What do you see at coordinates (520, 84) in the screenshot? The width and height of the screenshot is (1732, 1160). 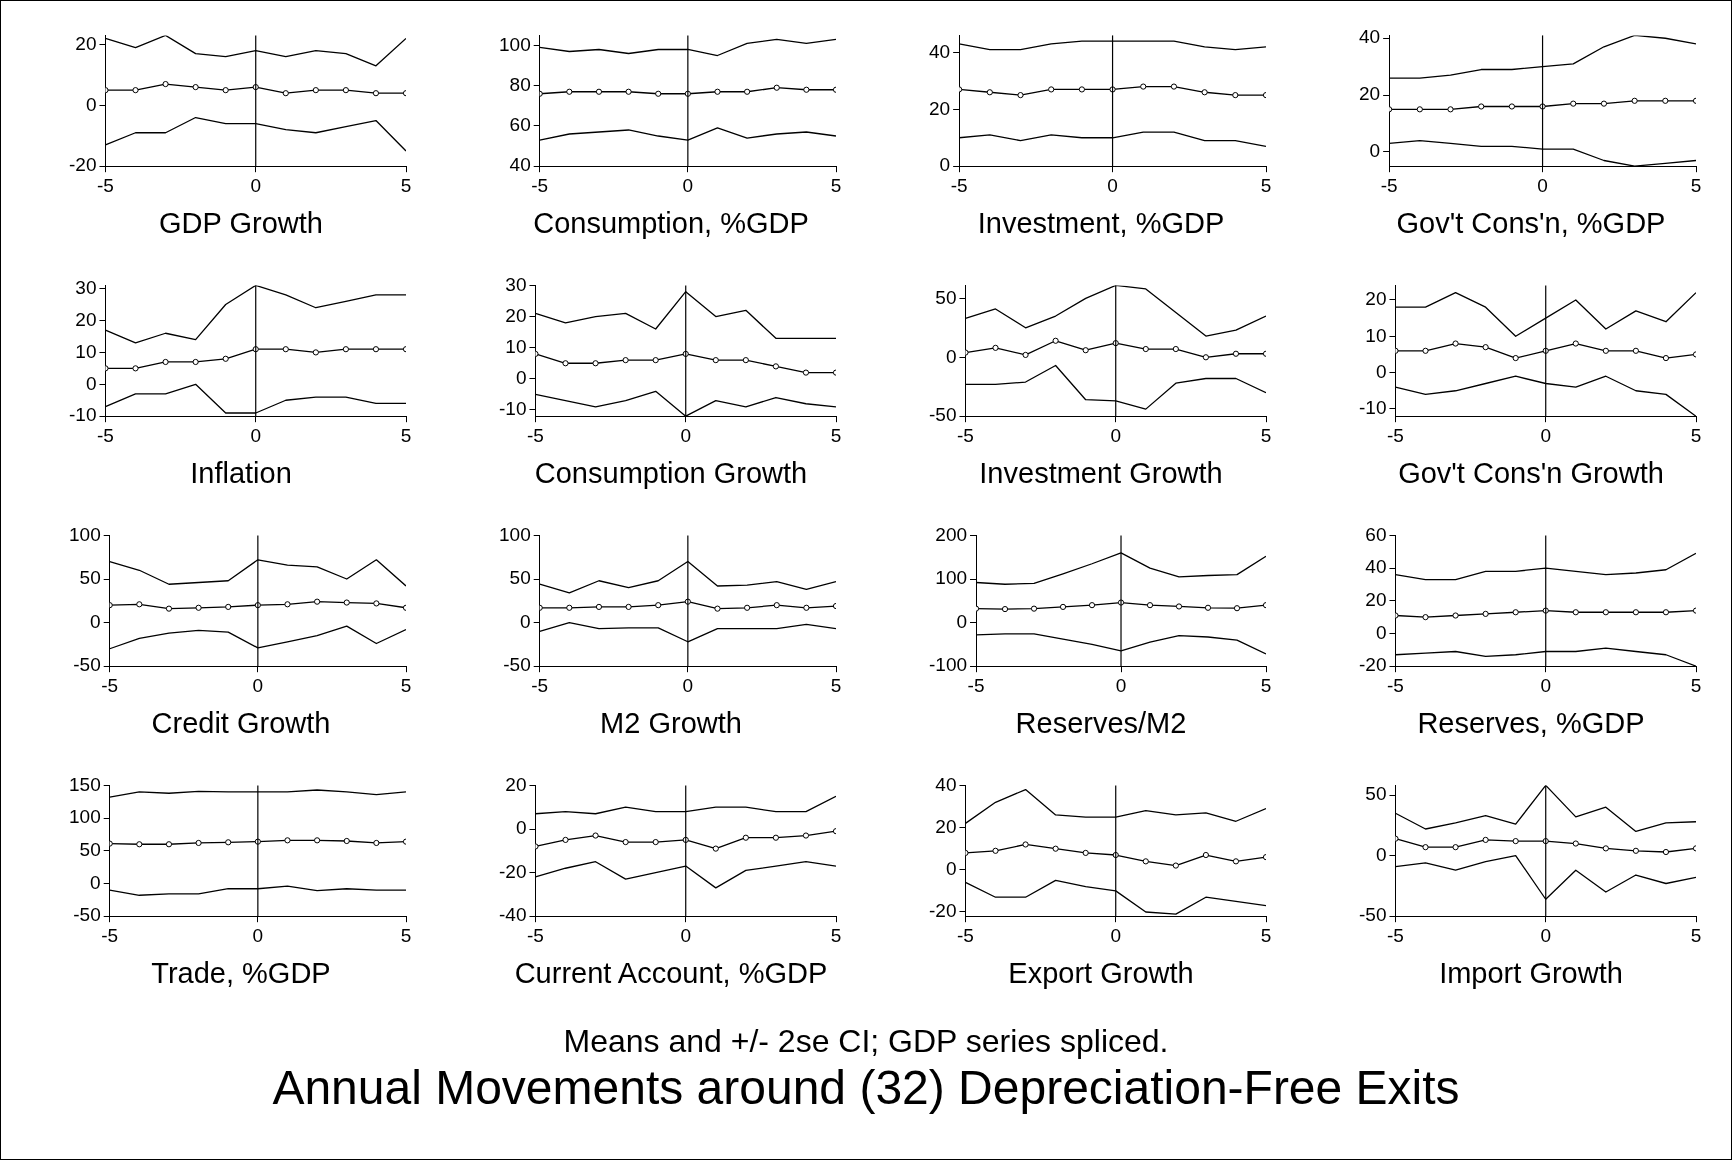 I see `y-tick-label: 80` at bounding box center [520, 84].